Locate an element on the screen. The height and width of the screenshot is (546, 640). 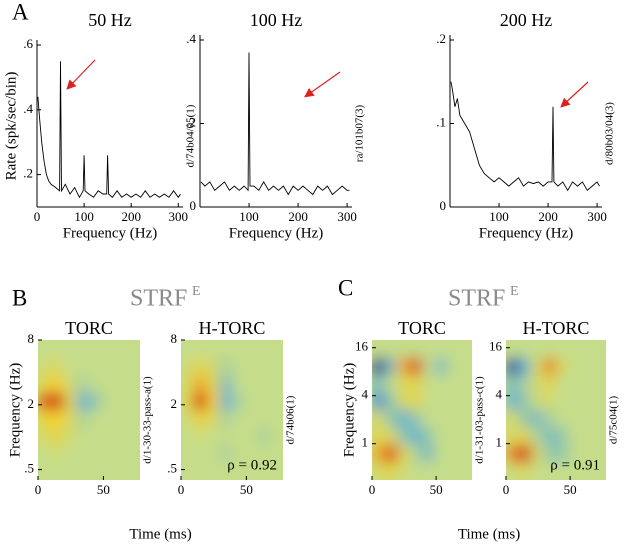
panel-label: A is located at coordinates (20, 12).